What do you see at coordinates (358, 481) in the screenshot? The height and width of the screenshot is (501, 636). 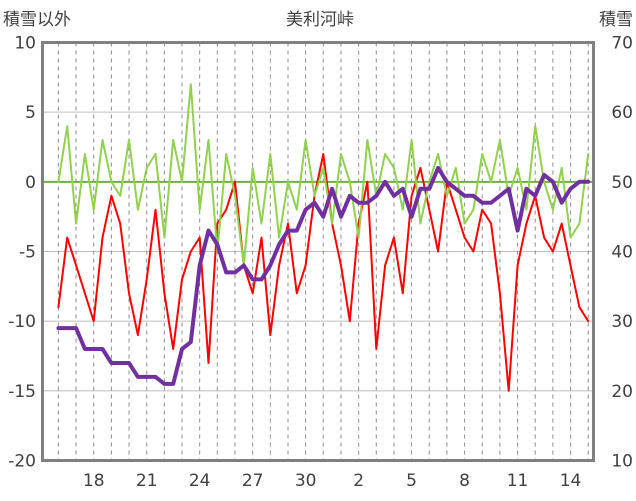 I see `x-tick-label: 2` at bounding box center [358, 481].